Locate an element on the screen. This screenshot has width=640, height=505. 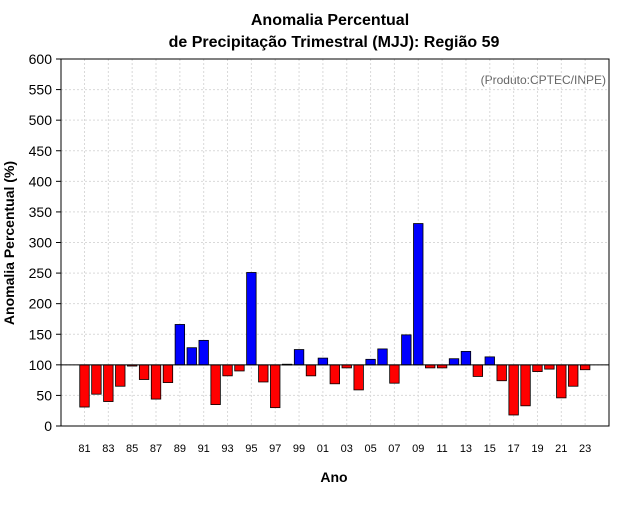
y-tick-label: 600 is located at coordinates (41, 59).